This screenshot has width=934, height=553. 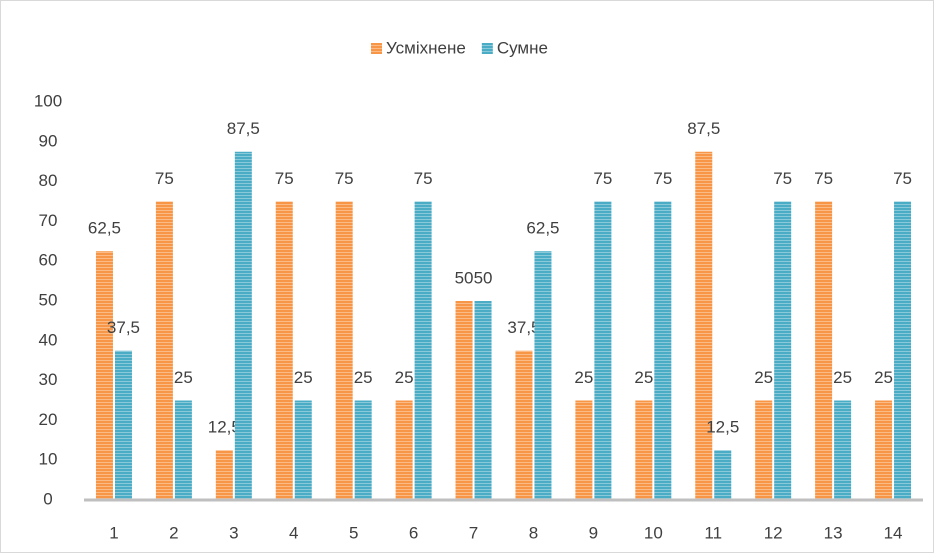 What do you see at coordinates (473, 532) in the screenshot?
I see `x-tick-label: 7` at bounding box center [473, 532].